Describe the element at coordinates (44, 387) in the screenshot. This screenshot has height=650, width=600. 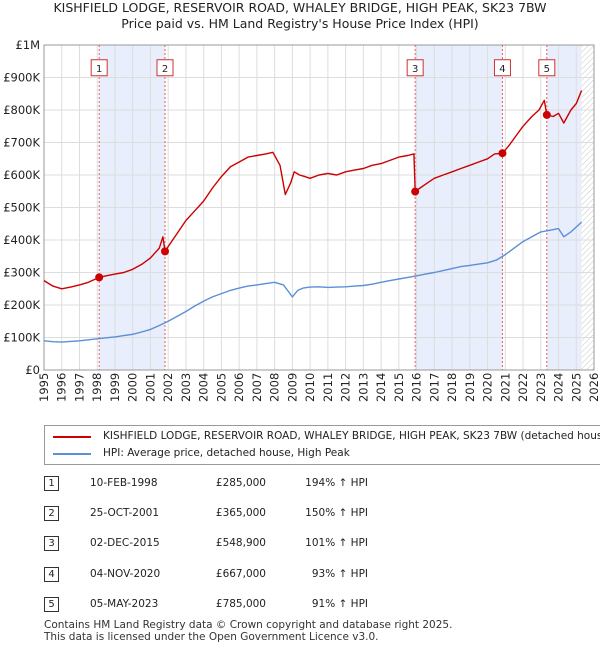
I see `x-tick-label: 1995` at that location.